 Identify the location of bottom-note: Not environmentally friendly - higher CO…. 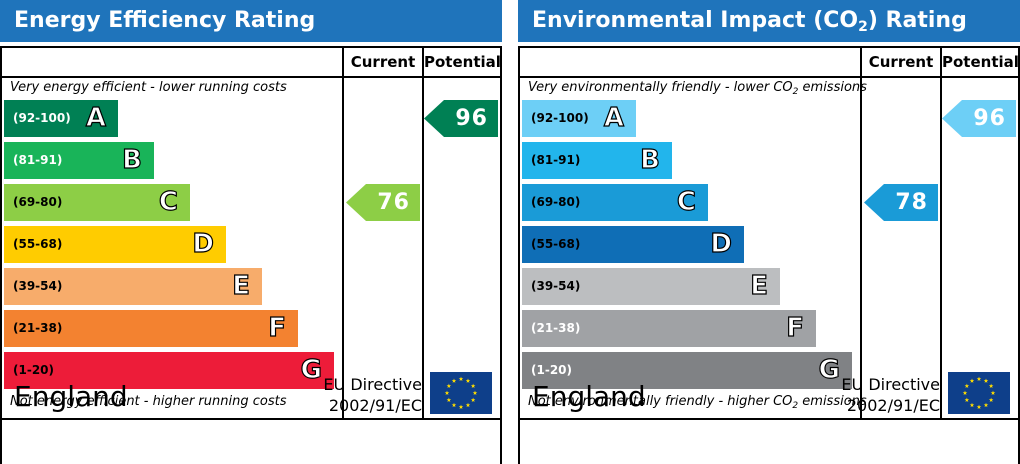
(697, 402).